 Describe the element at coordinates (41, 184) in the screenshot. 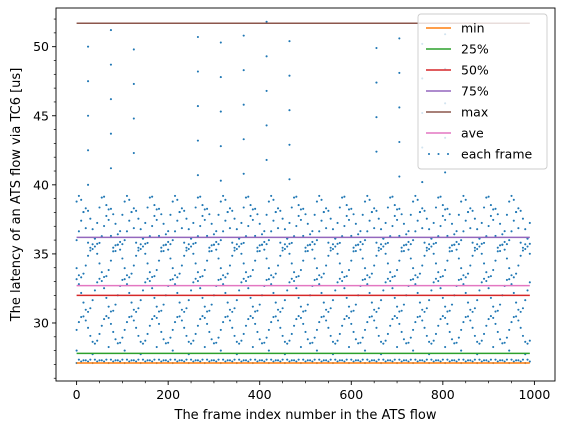

I see `y-tick-label: 40` at that location.